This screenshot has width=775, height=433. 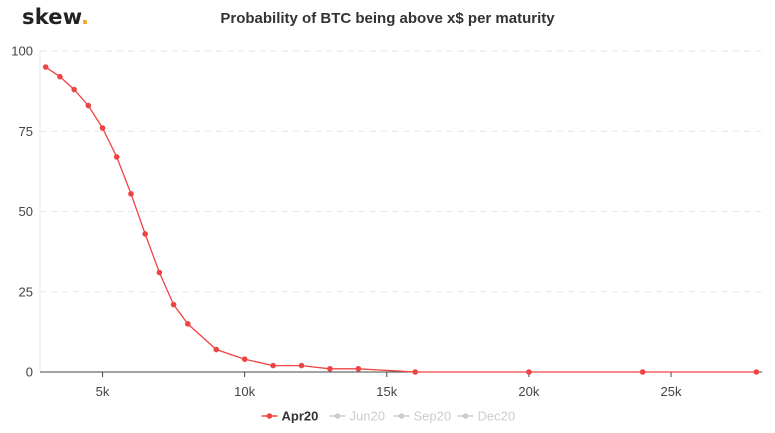 I want to click on skew-logo: skew., so click(x=55, y=17).